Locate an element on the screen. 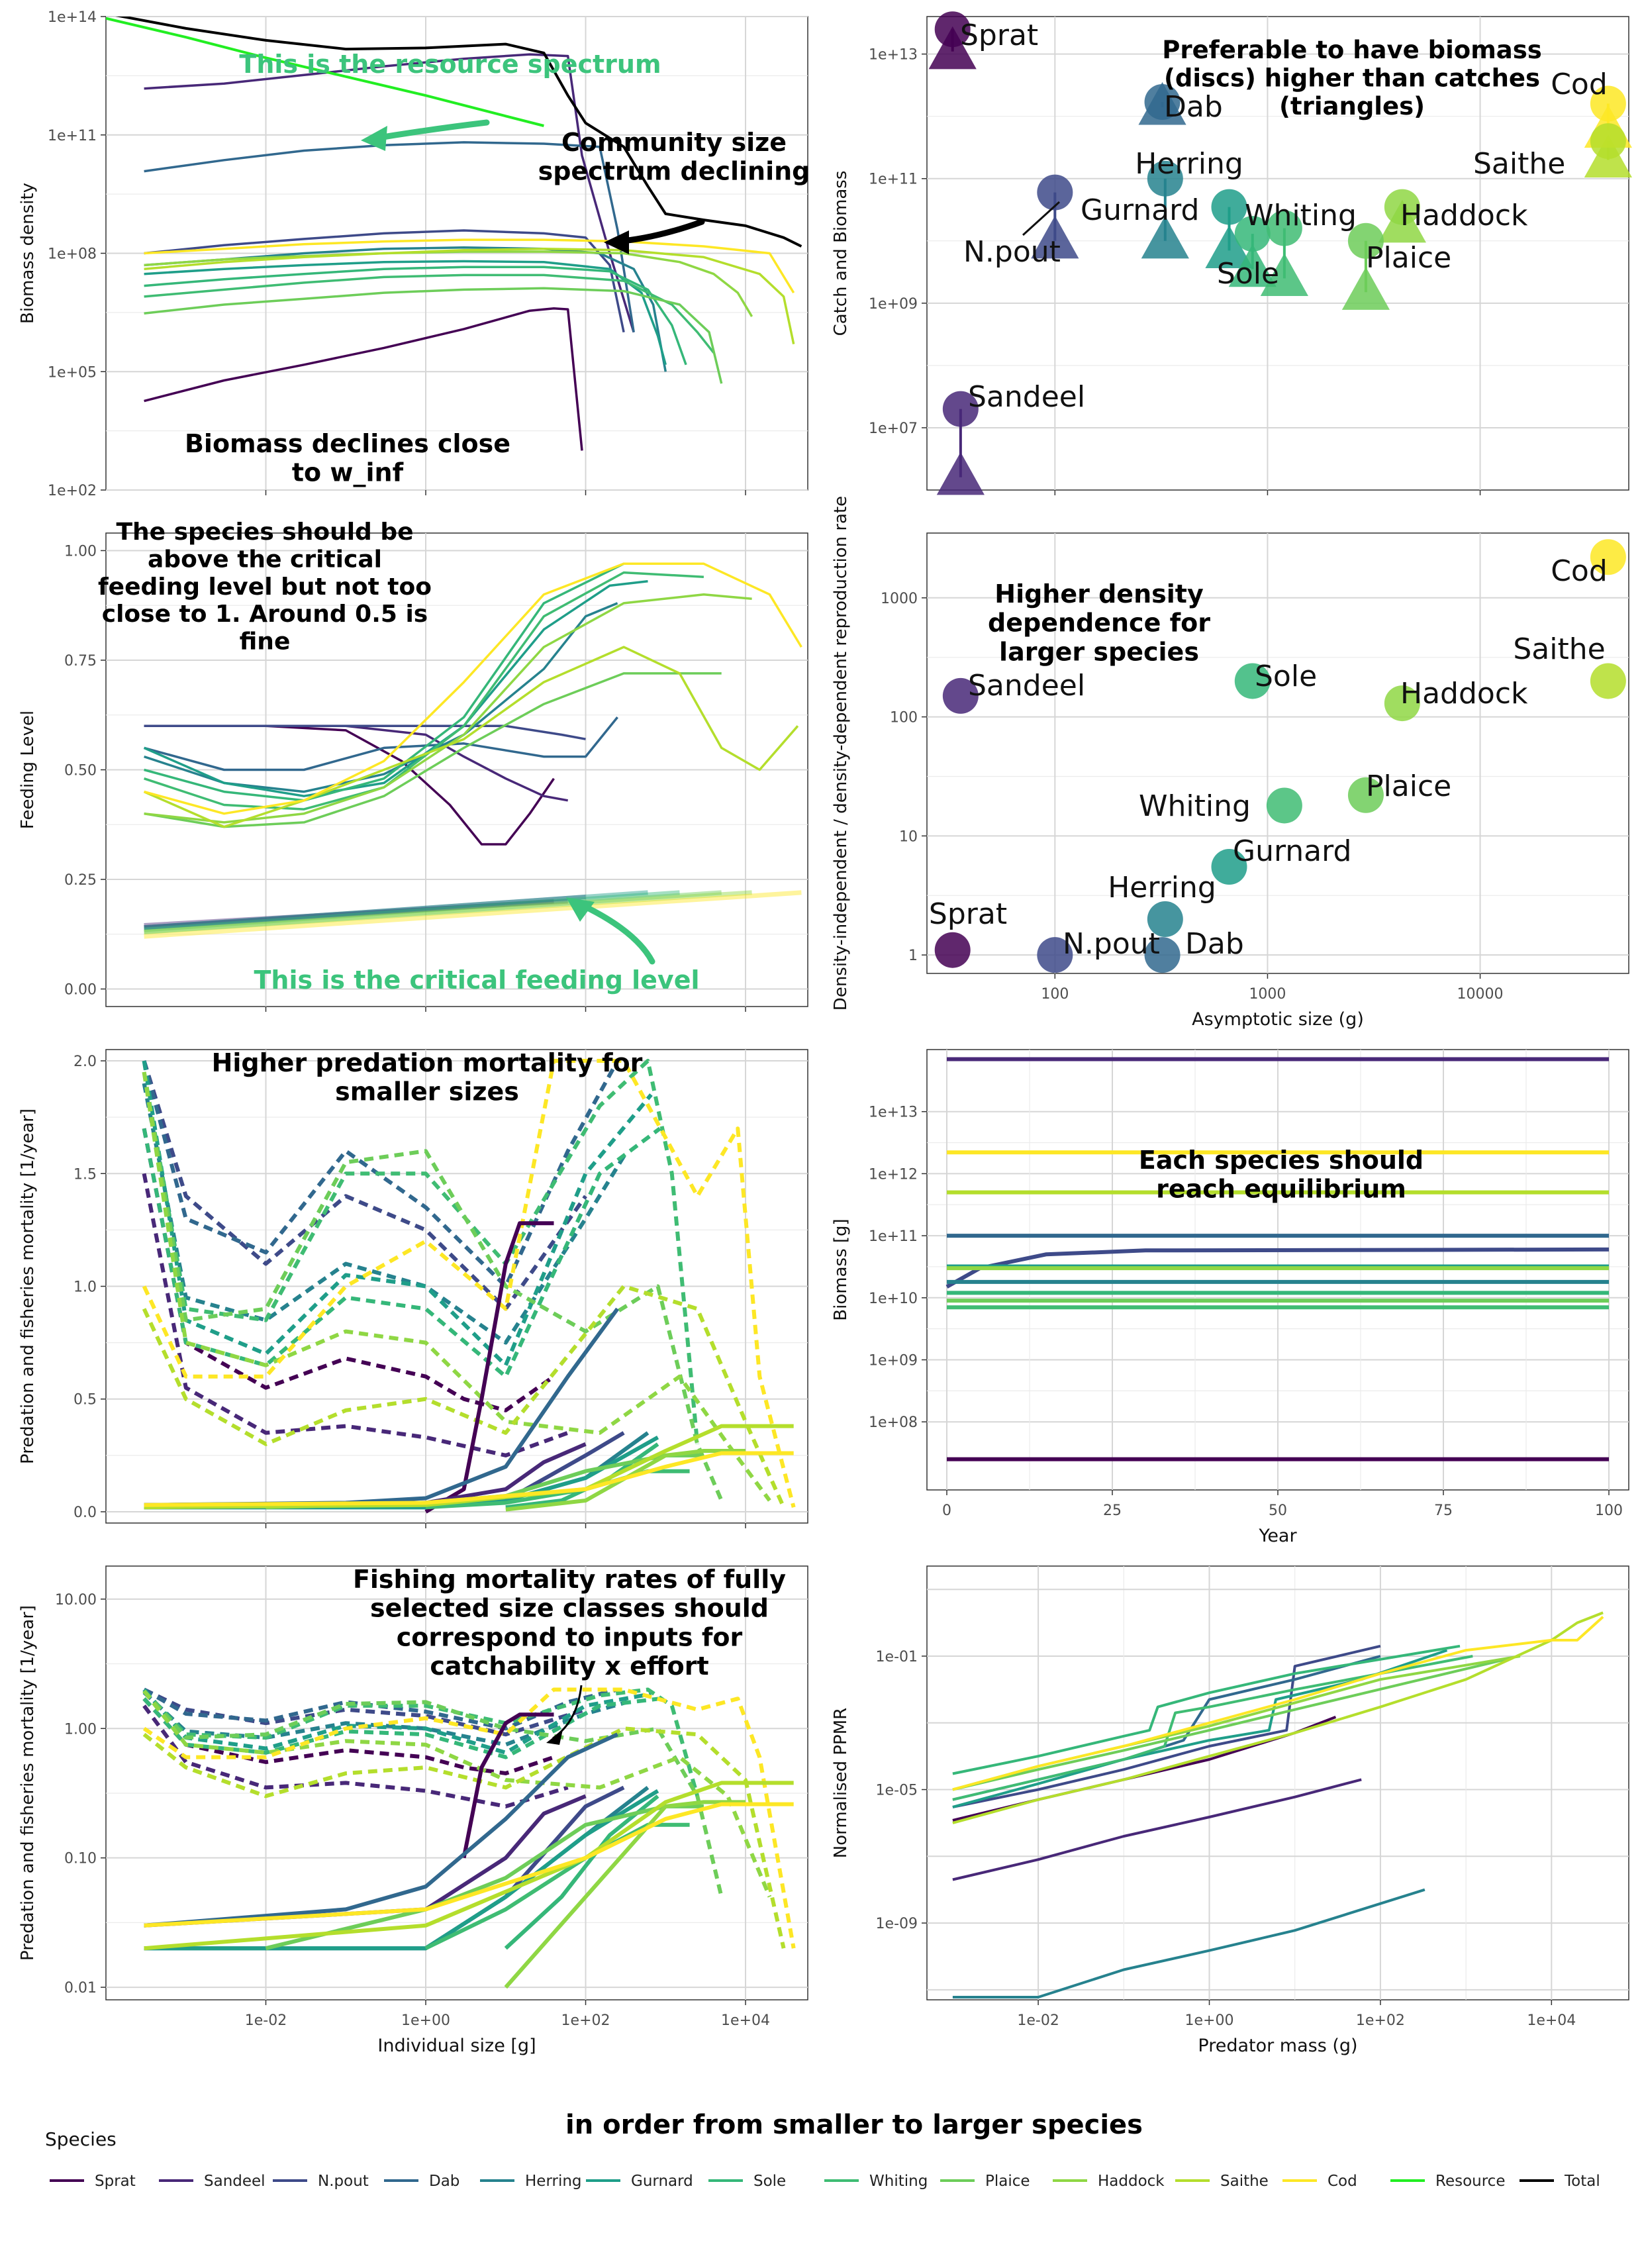 The image size is (1642, 2268). predation-line-dab is located at coordinates (381, 1174).